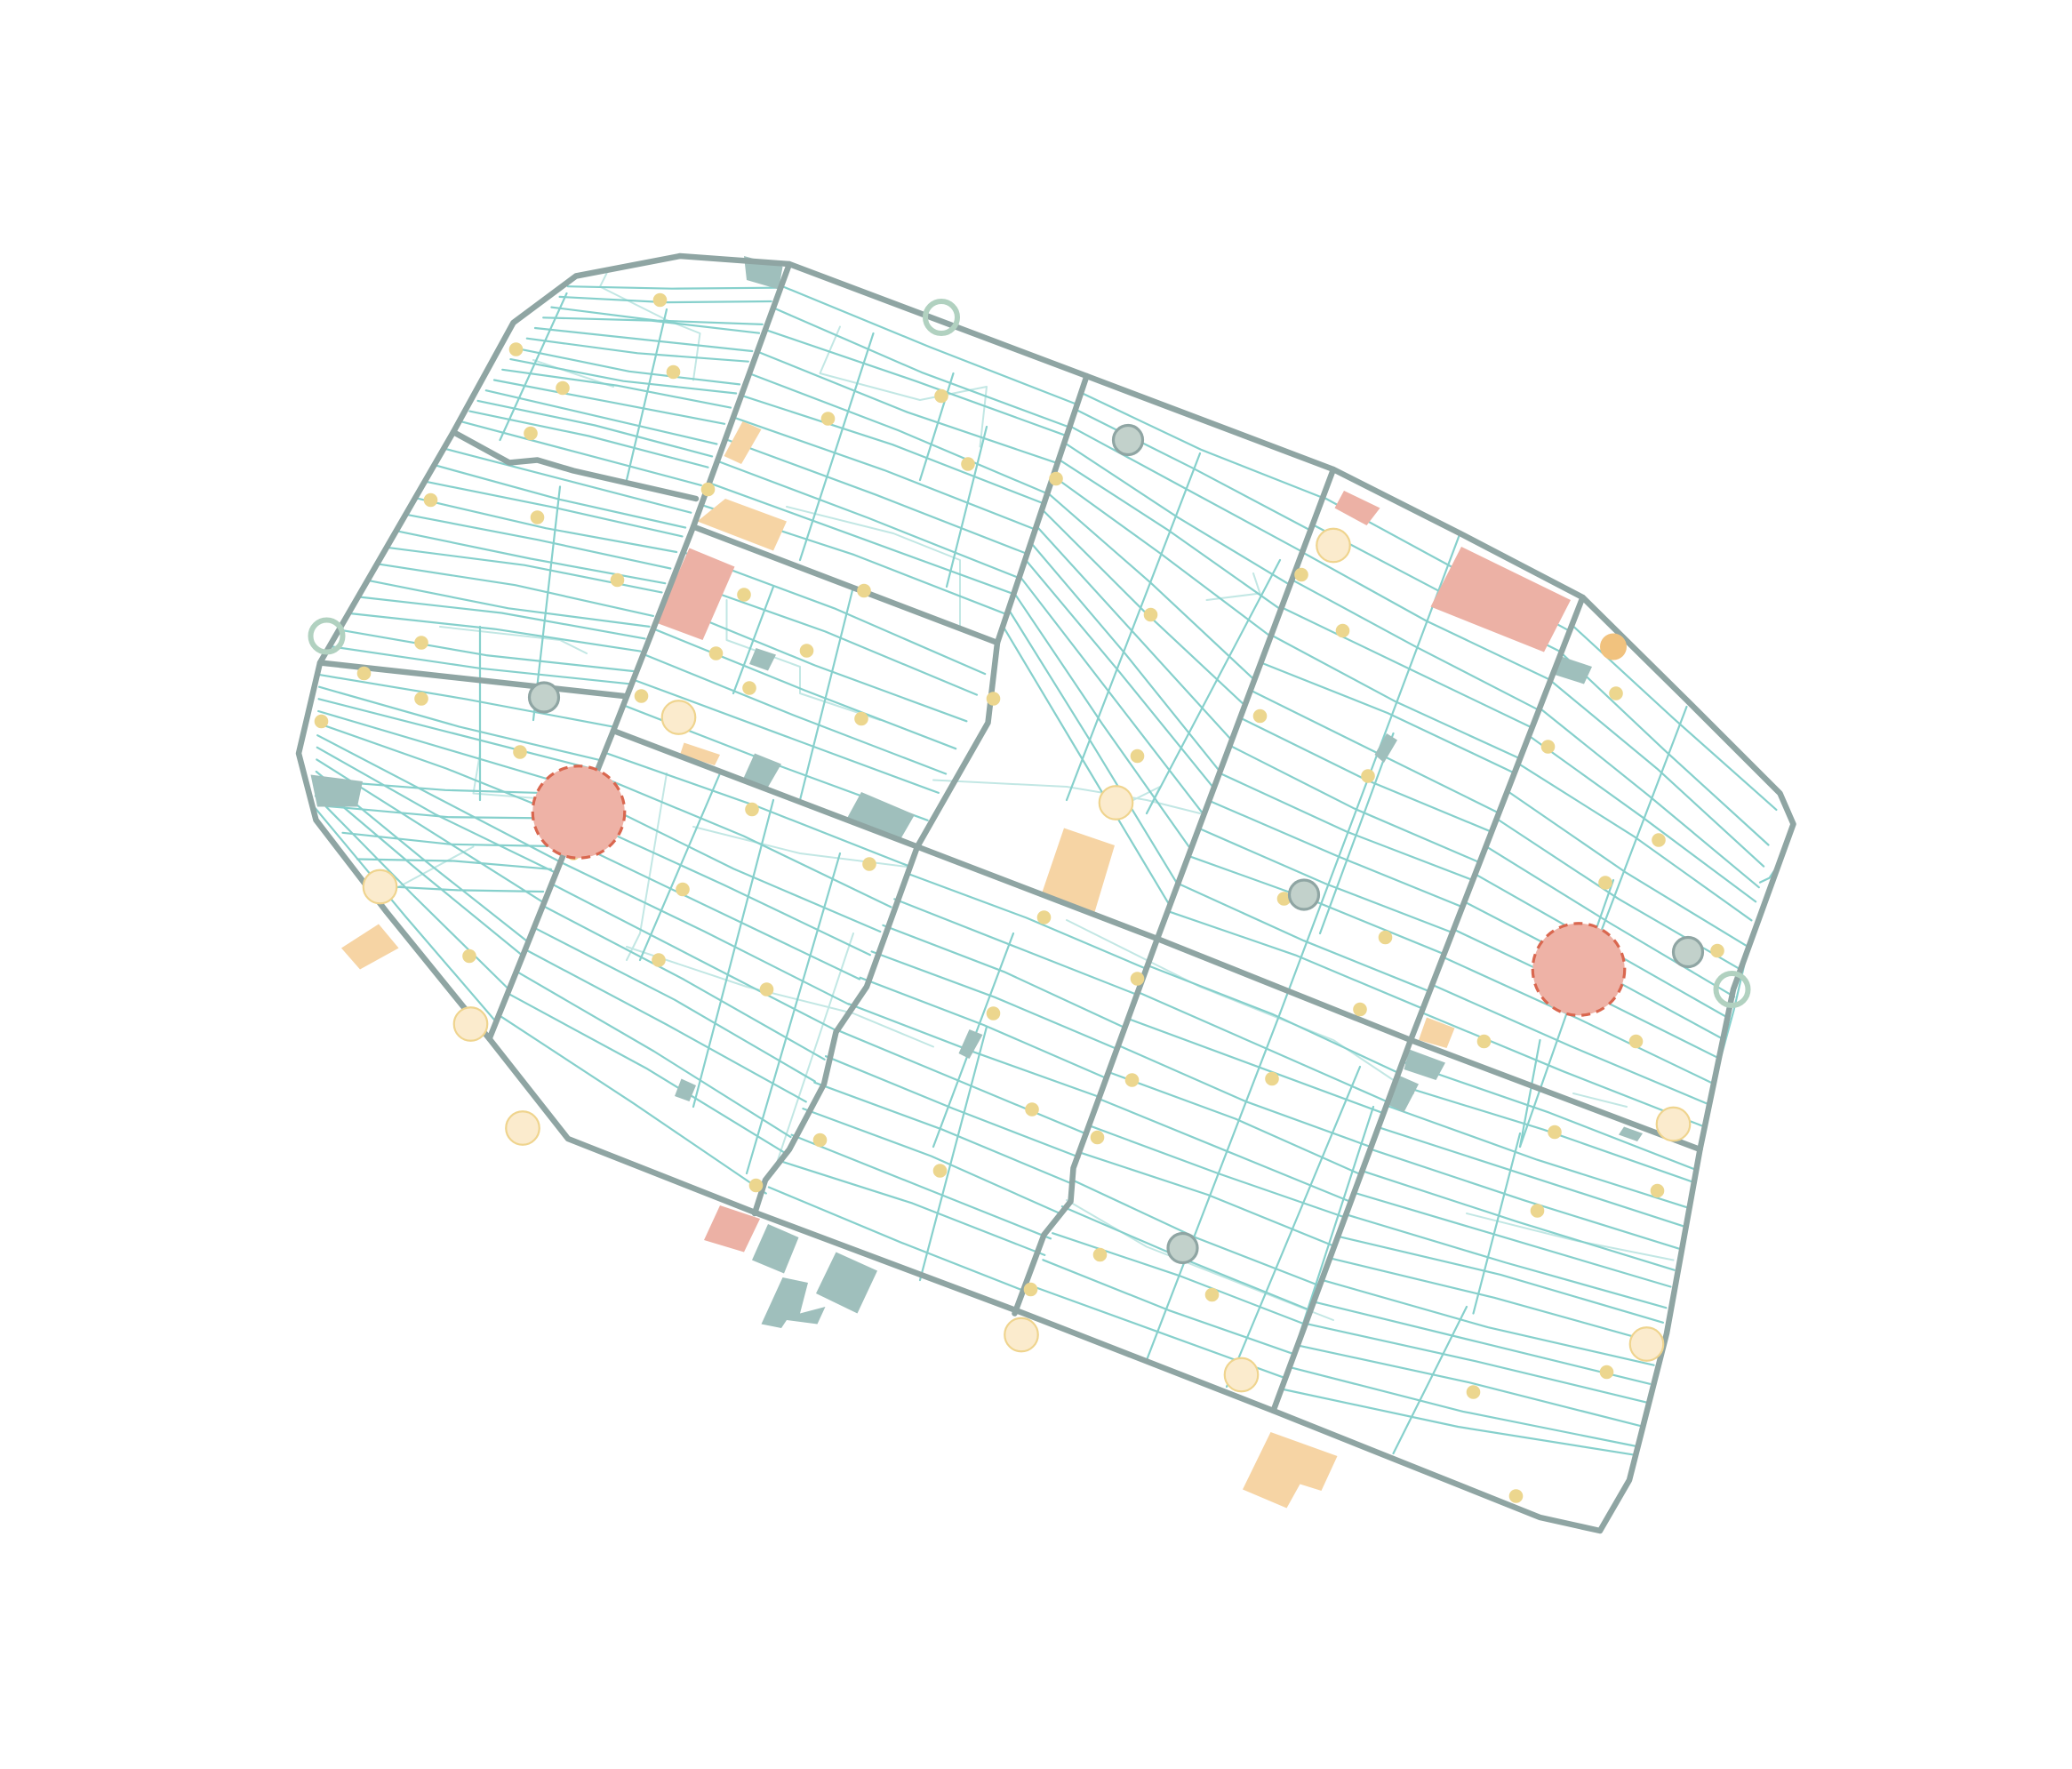 The width and height of the screenshot is (2072, 1769). Describe the element at coordinates (1613, 646) in the screenshot. I see `orange-marker-icon` at that location.